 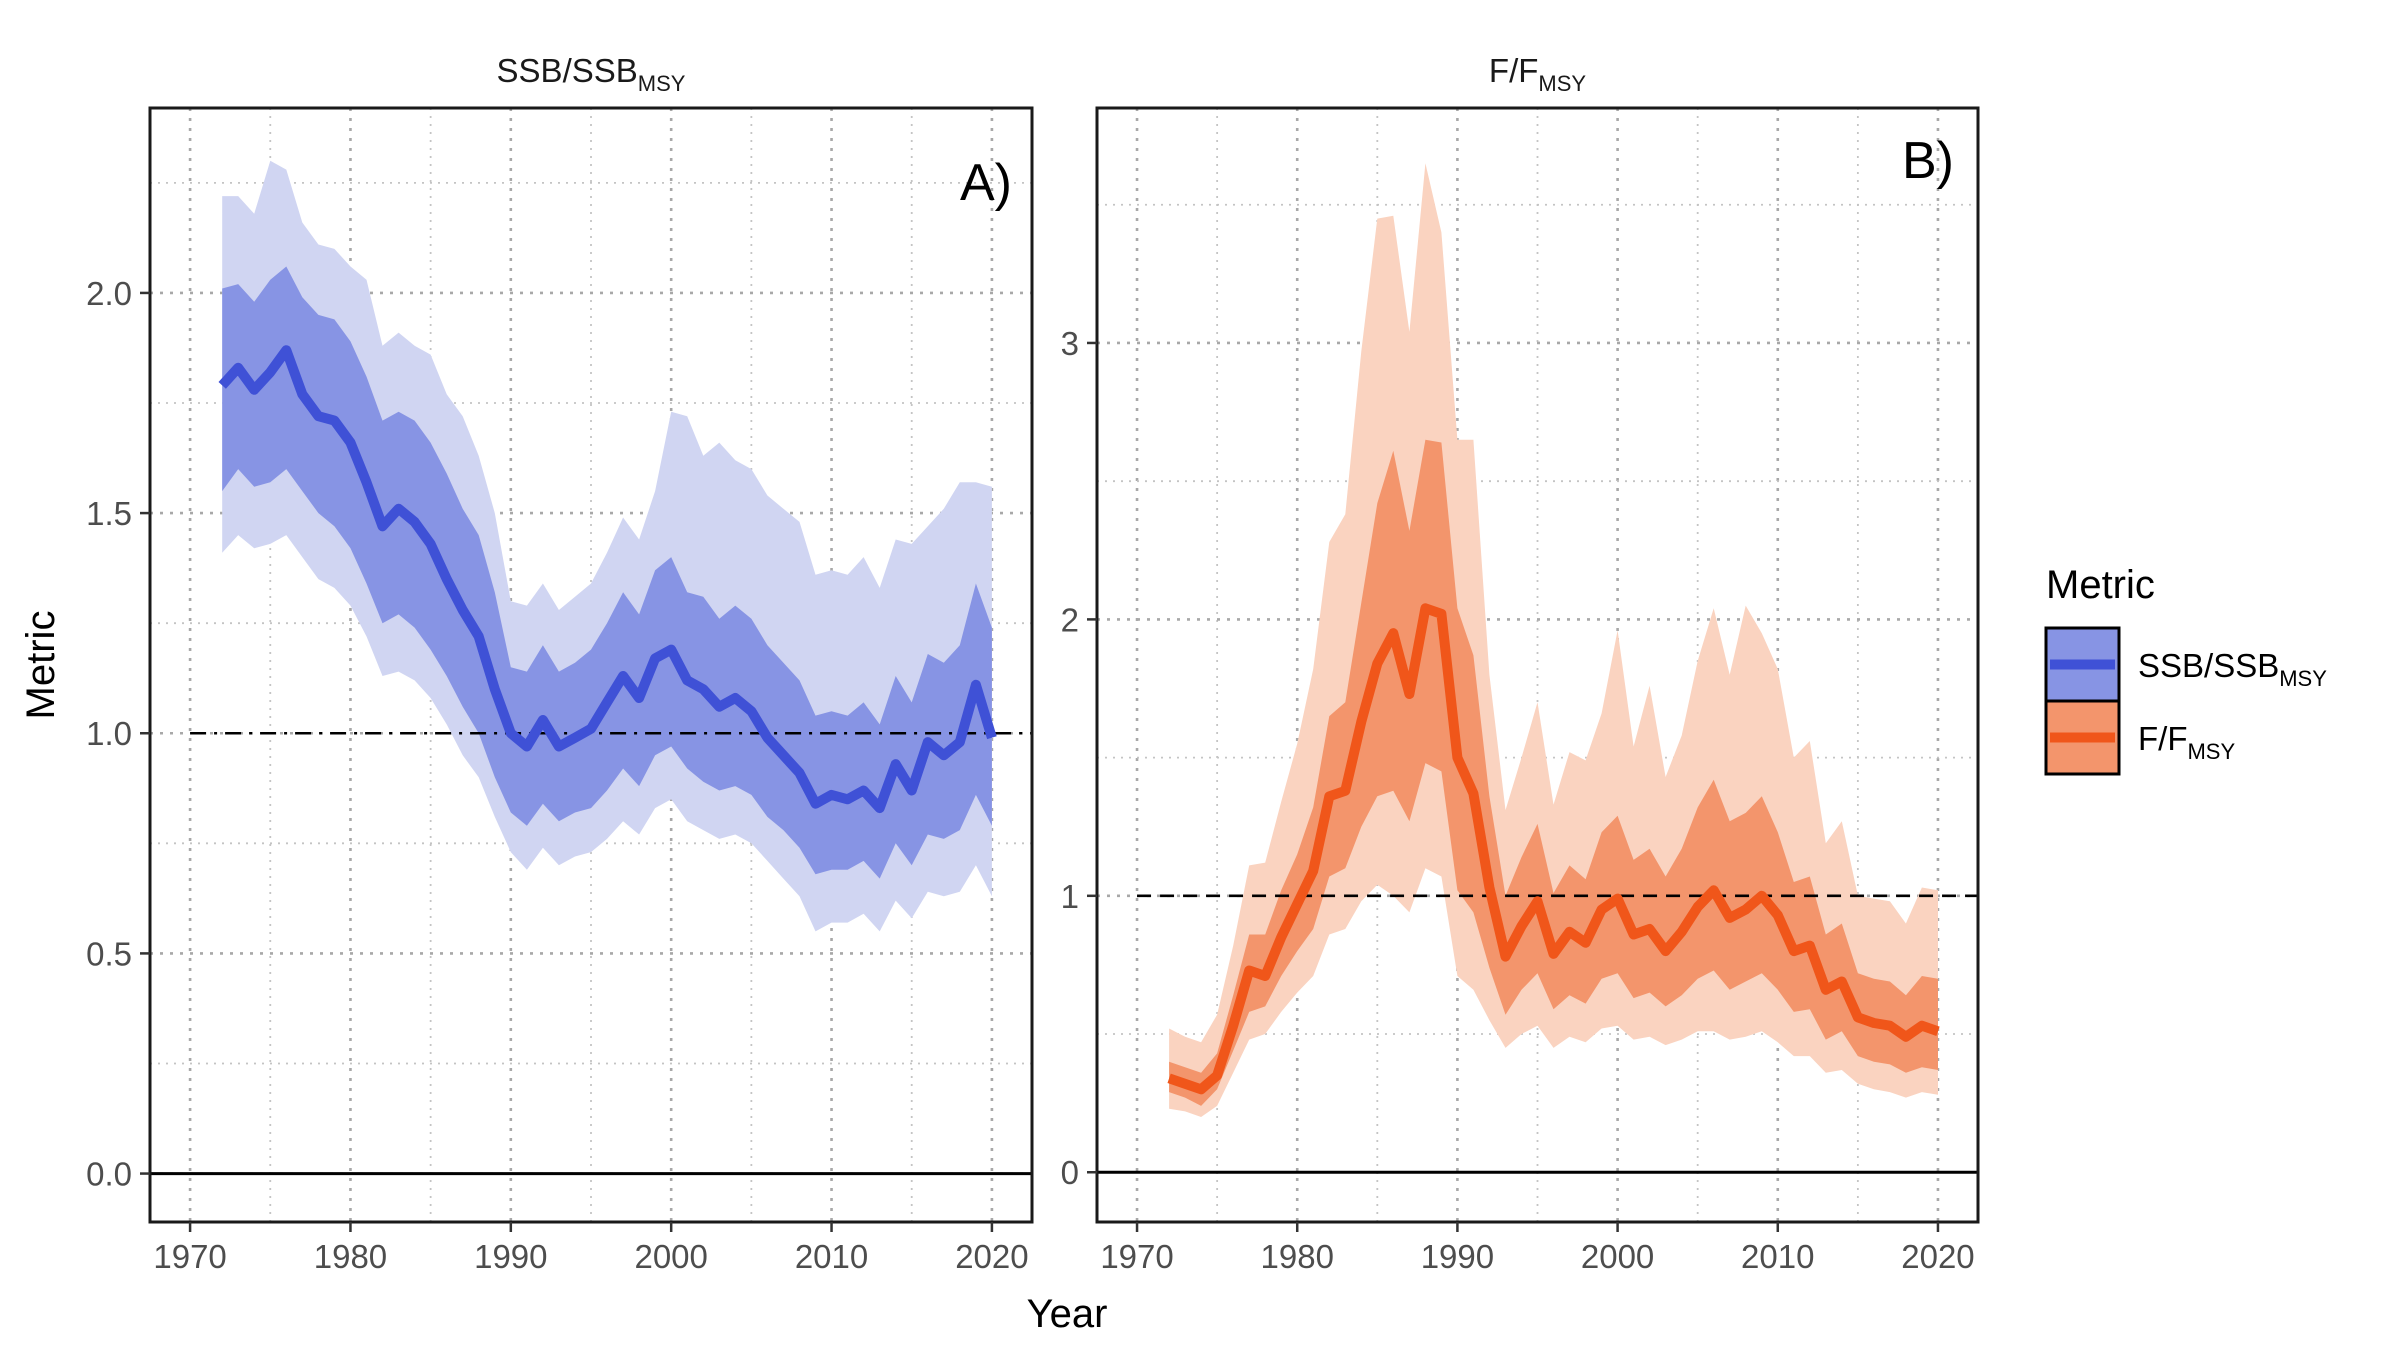 I want to click on legend-label-main: F/F, so click(x=2162, y=738).